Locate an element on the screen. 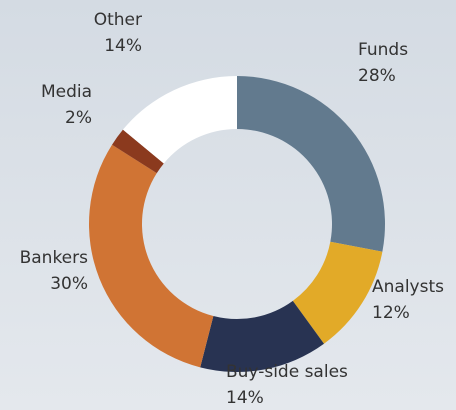 The width and height of the screenshot is (456, 410). slice-value: 2% is located at coordinates (78, 118).